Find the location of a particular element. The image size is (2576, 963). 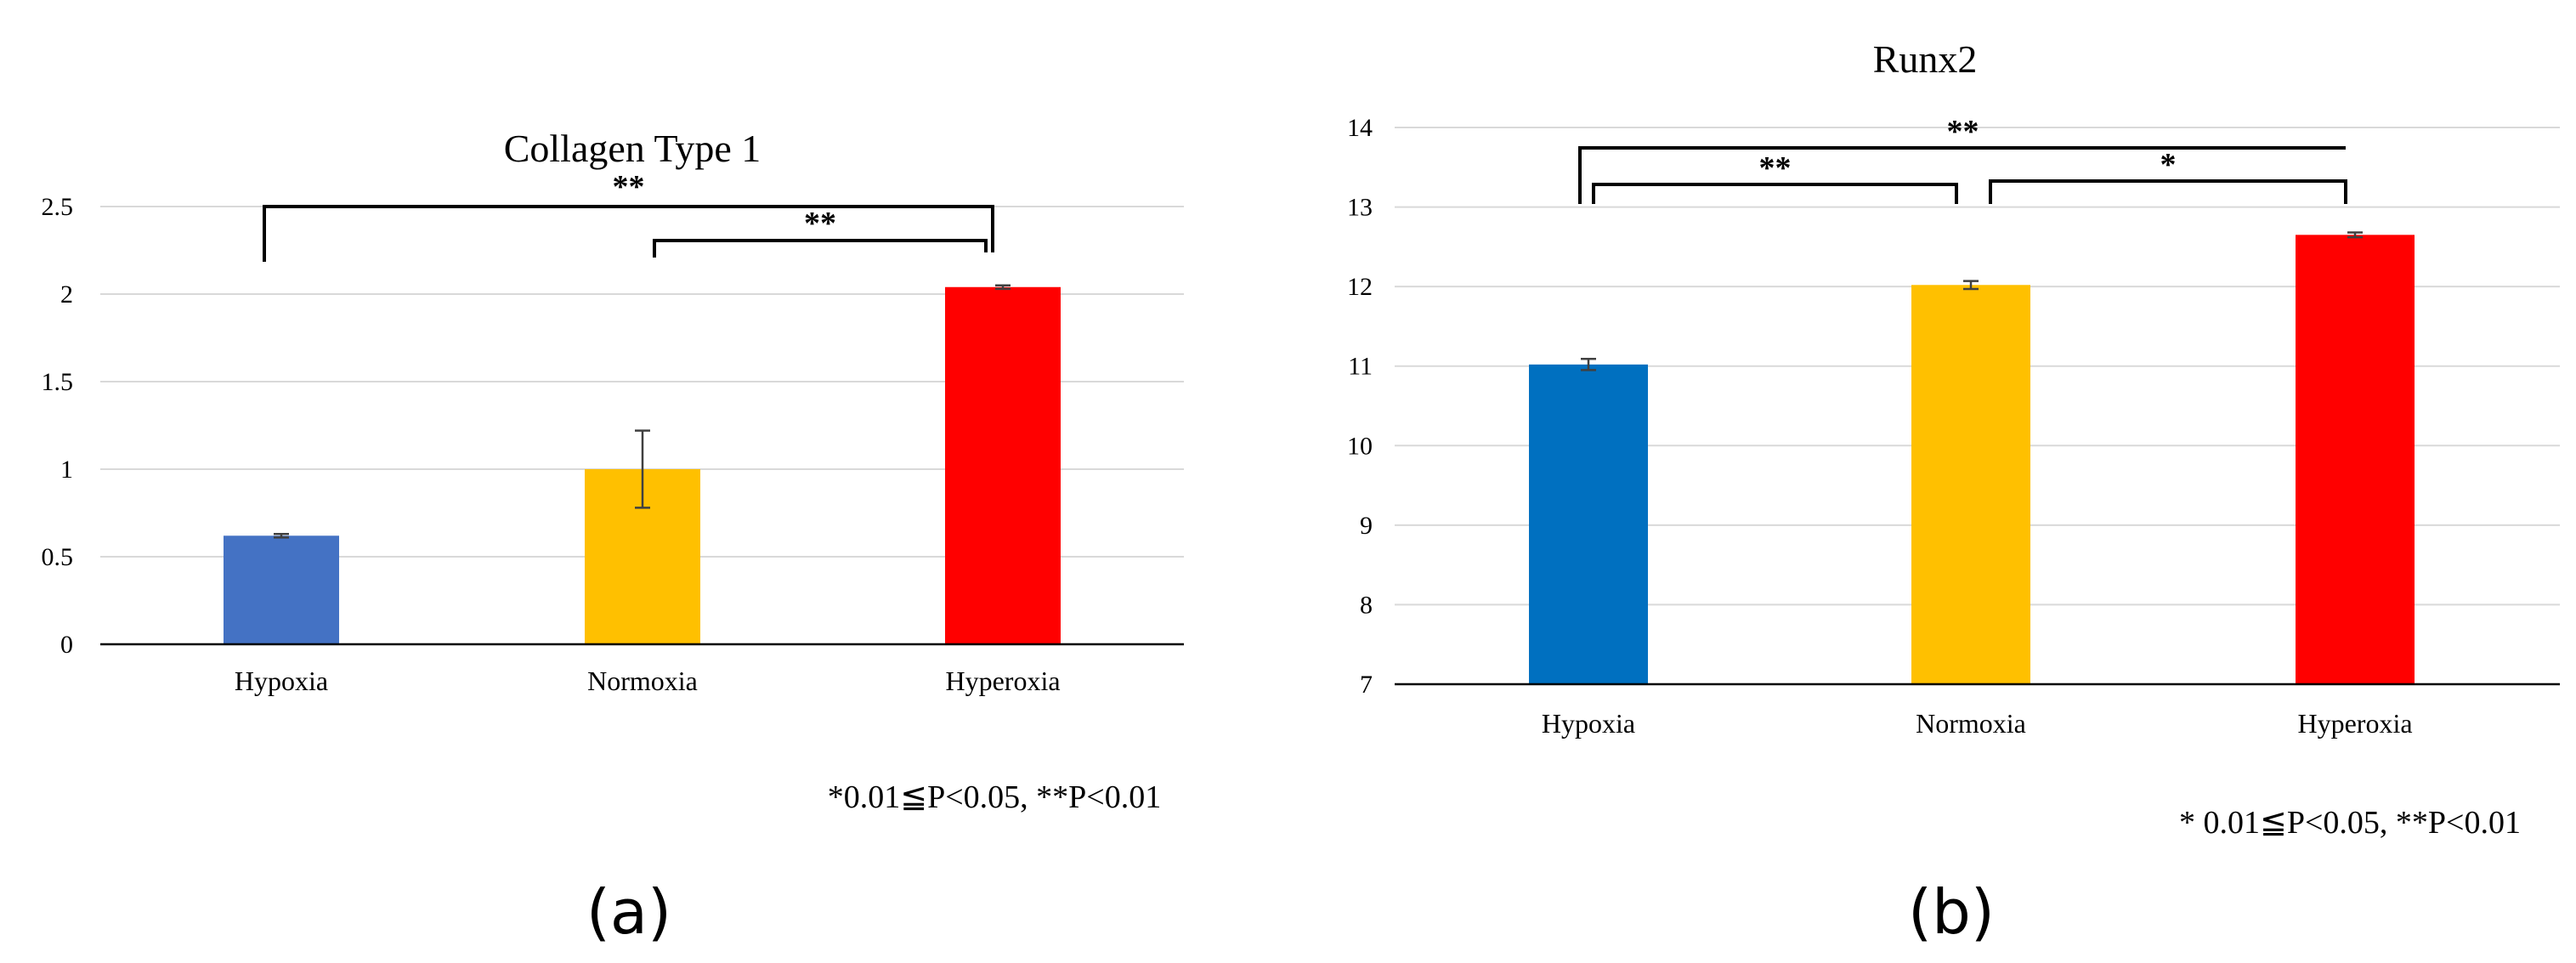

y-tick-label: 14 is located at coordinates (1360, 128).